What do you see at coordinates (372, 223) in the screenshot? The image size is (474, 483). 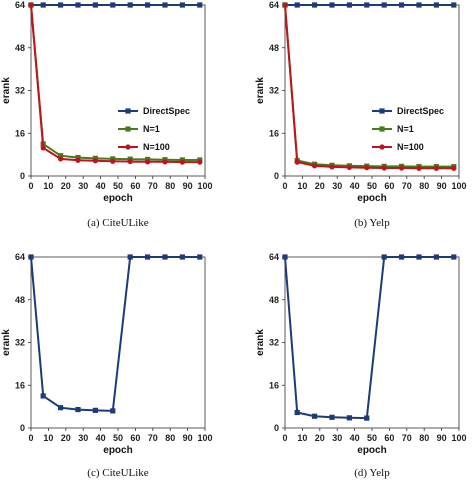 I see `figure-caption: (b) Yelp` at bounding box center [372, 223].